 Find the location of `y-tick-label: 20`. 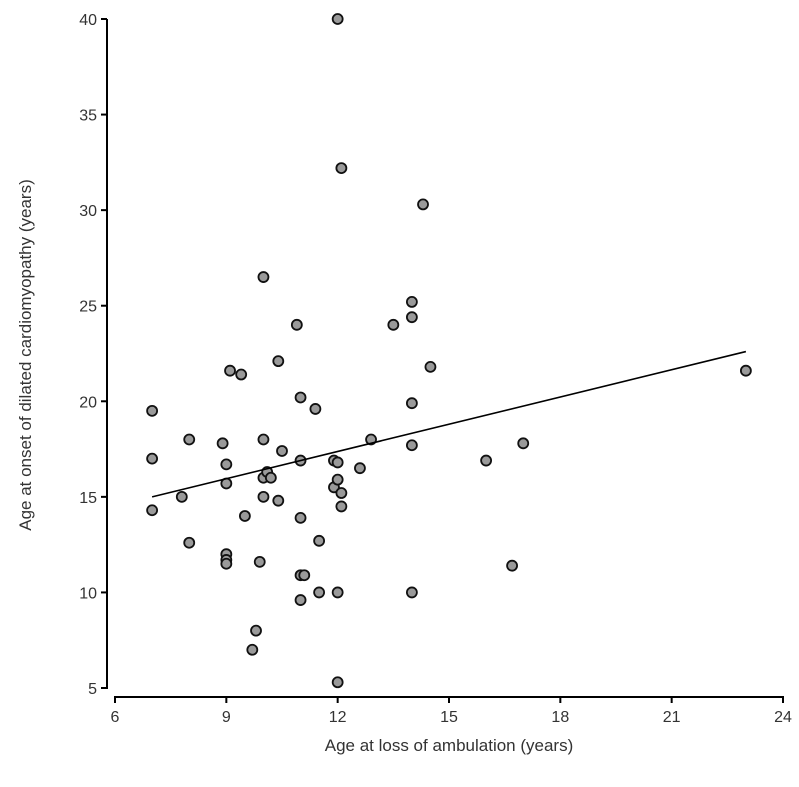

y-tick-label: 20 is located at coordinates (88, 402).